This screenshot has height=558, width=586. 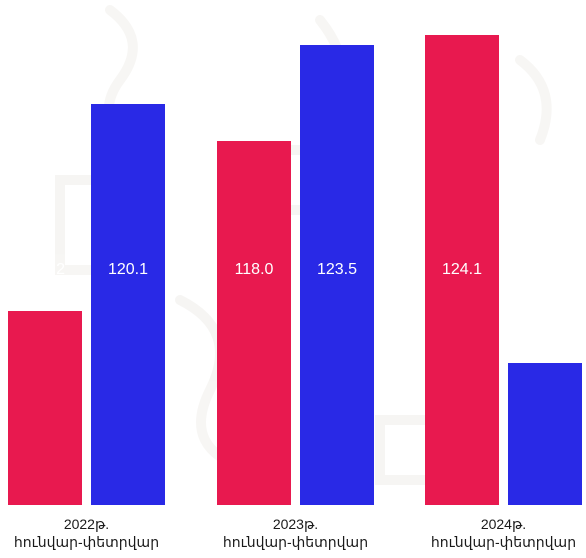 What do you see at coordinates (254, 269) in the screenshot?
I see `data-label-s1-c2: 118.0` at bounding box center [254, 269].